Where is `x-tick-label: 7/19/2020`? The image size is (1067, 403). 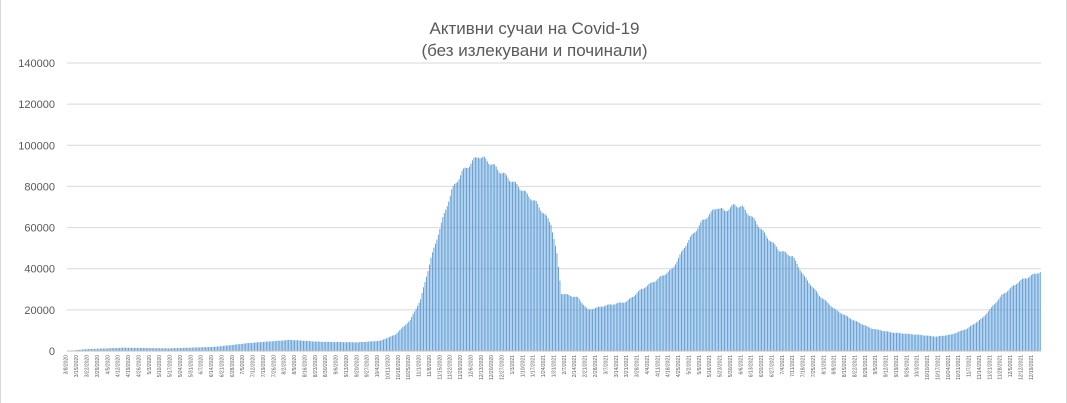 x-tick-label: 7/19/2020 is located at coordinates (264, 366).